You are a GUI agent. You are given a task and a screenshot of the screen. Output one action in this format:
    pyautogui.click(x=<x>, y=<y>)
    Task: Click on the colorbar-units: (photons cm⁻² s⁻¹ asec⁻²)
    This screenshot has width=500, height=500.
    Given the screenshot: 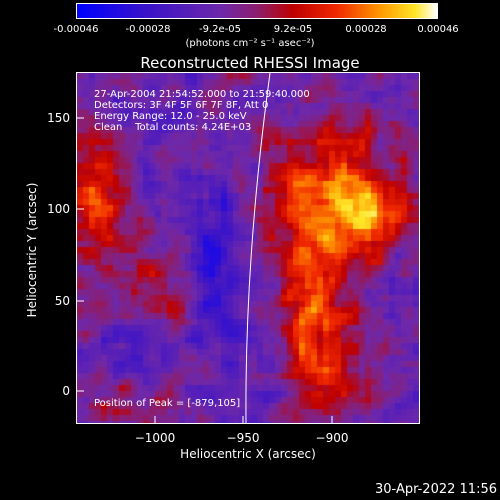 What is the action you would take?
    pyautogui.click(x=250, y=43)
    